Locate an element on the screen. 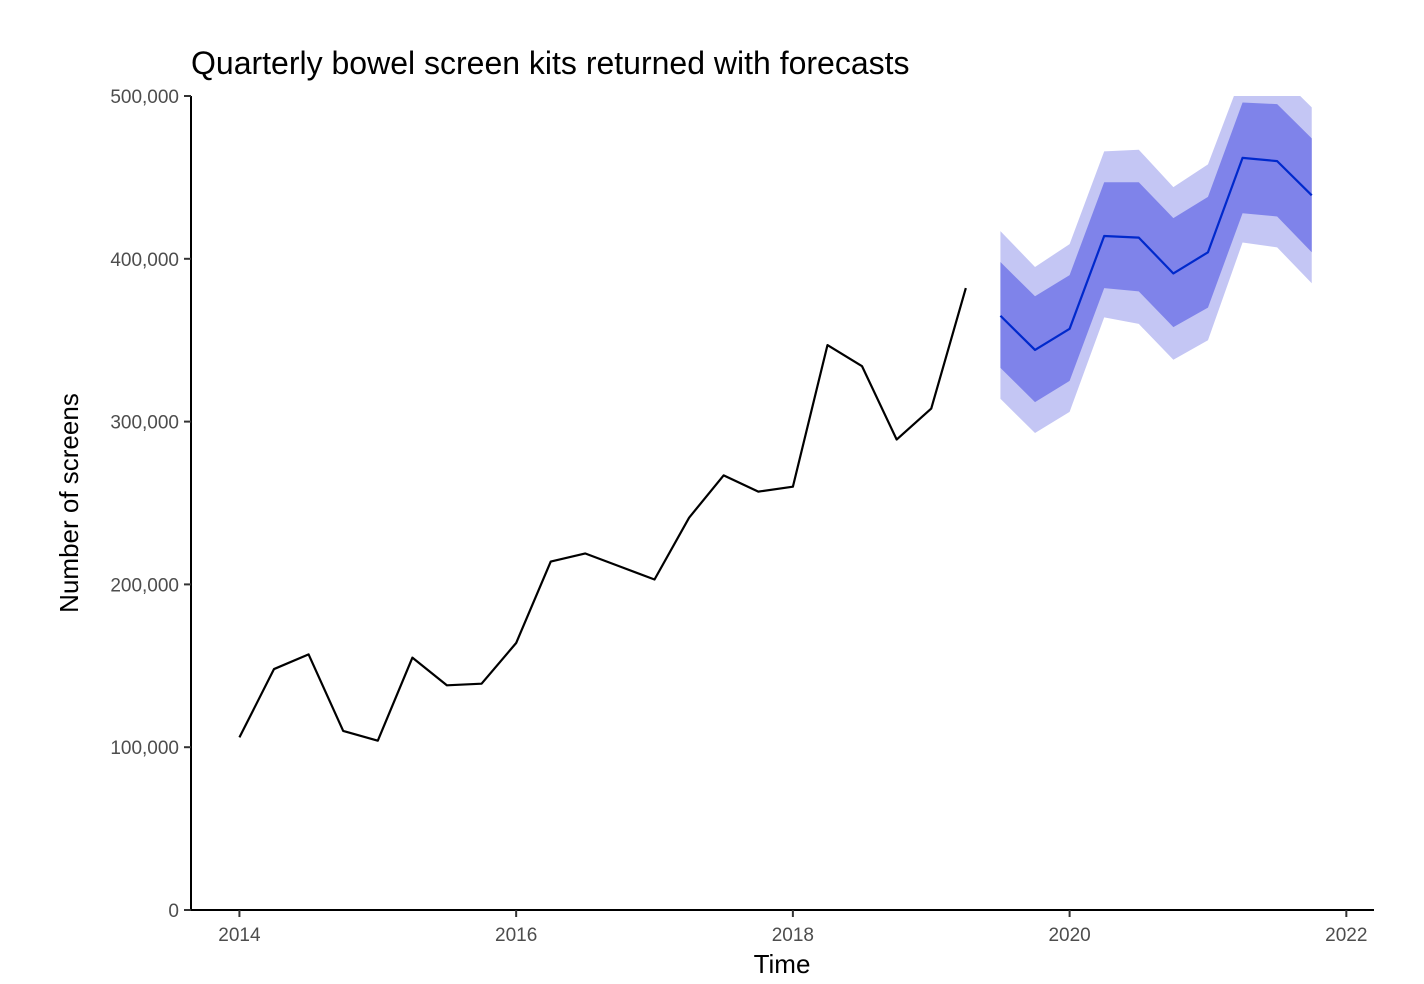  forecast-intervals is located at coordinates (1156, 264).